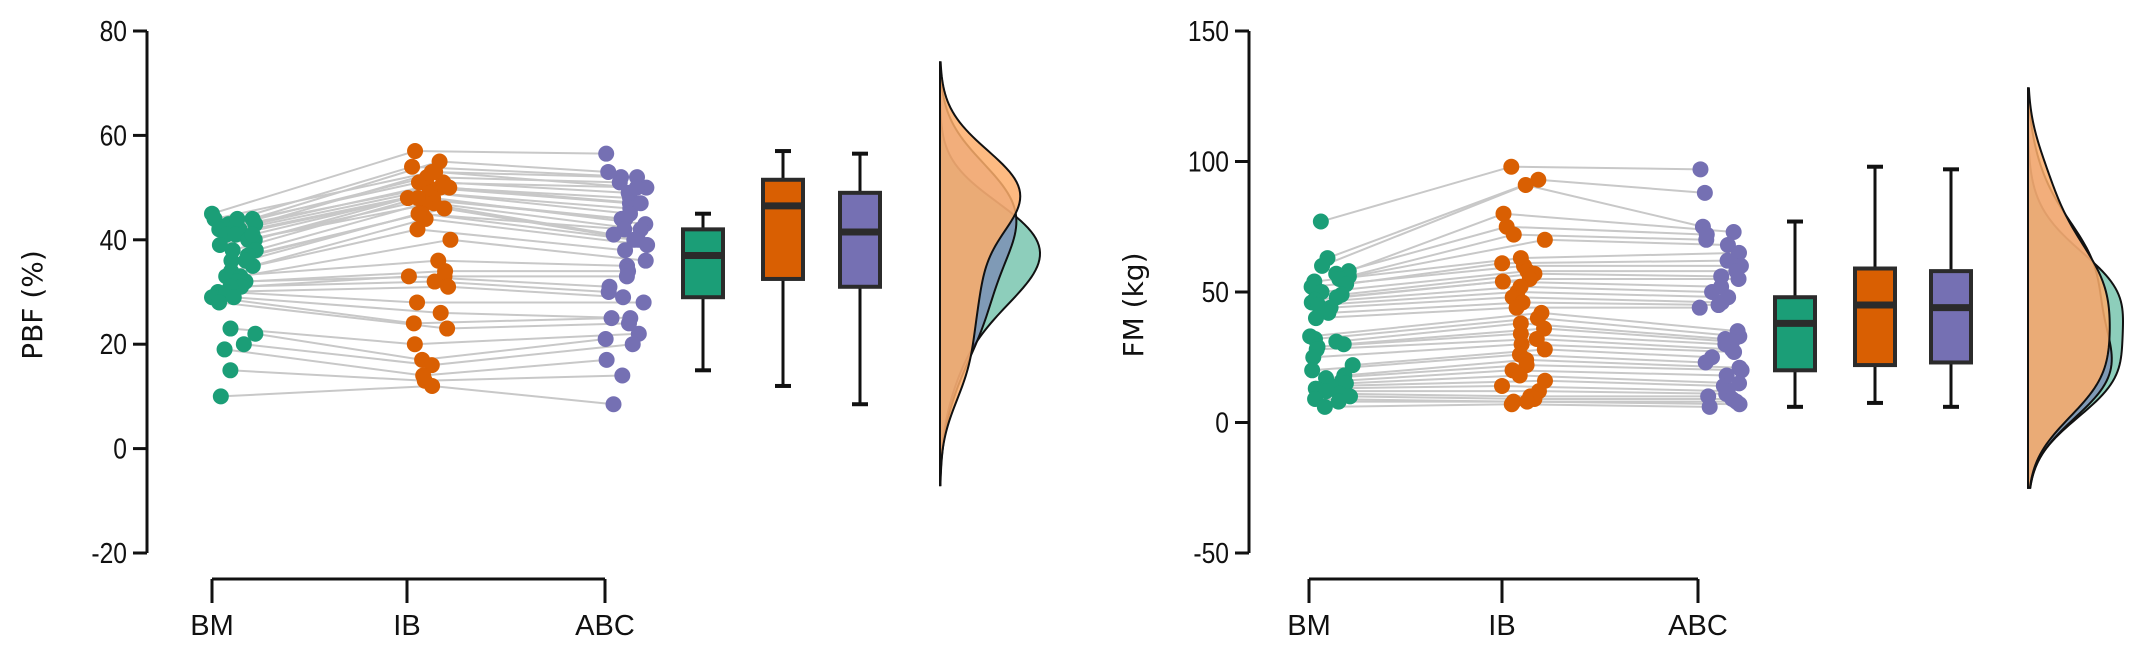 This screenshot has width=2130, height=650. I want to click on boxplot-ib, so click(1875, 284).